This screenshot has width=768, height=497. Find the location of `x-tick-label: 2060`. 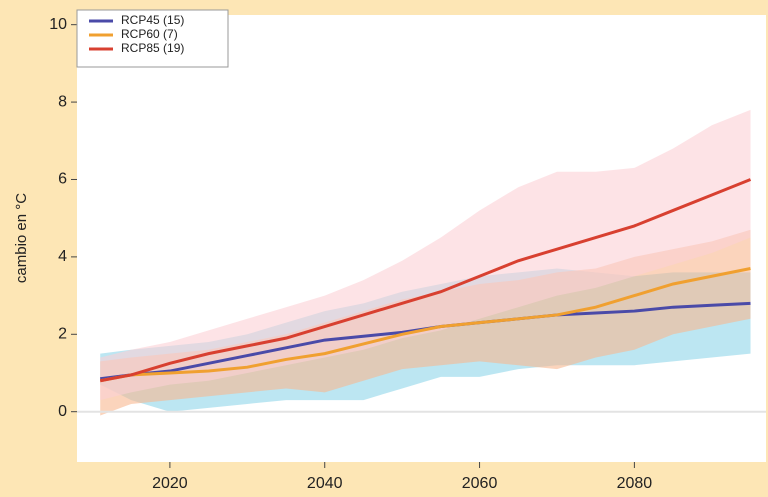

x-tick-label: 2060 is located at coordinates (480, 483).